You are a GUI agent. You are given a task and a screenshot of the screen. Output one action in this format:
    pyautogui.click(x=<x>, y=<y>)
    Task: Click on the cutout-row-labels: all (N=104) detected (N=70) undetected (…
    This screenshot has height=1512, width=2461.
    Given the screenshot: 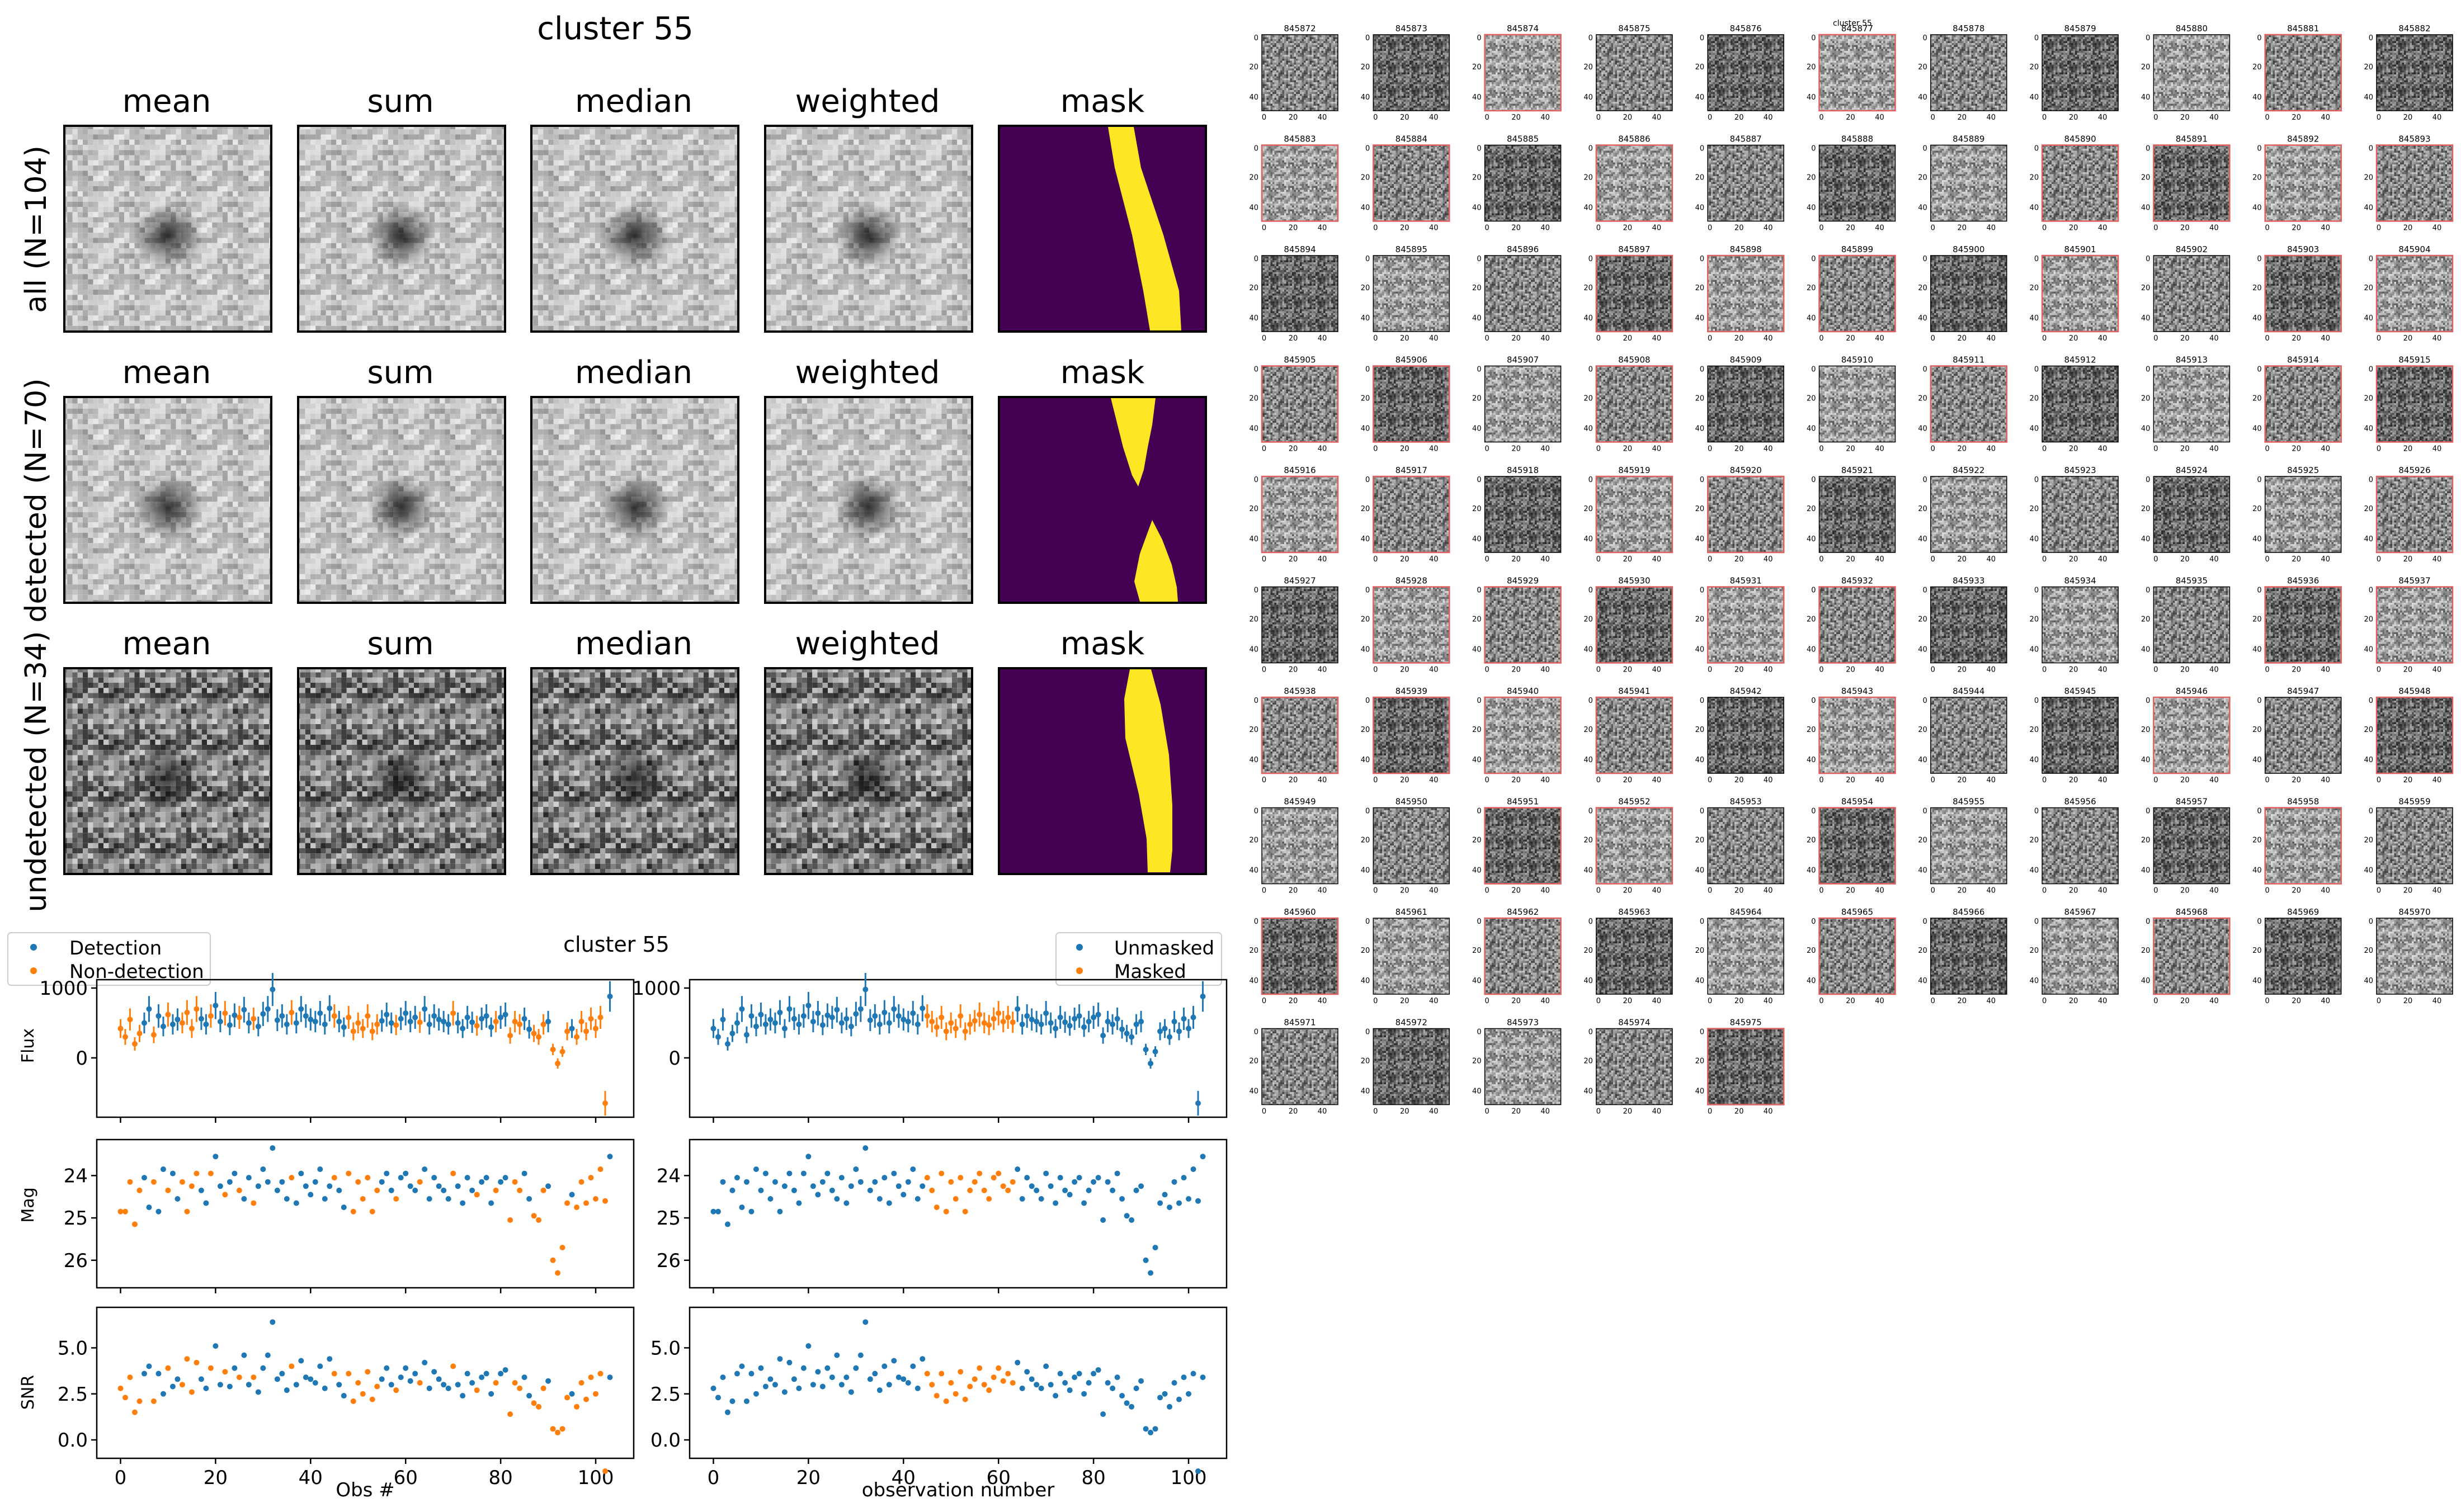 What is the action you would take?
    pyautogui.click(x=36, y=528)
    